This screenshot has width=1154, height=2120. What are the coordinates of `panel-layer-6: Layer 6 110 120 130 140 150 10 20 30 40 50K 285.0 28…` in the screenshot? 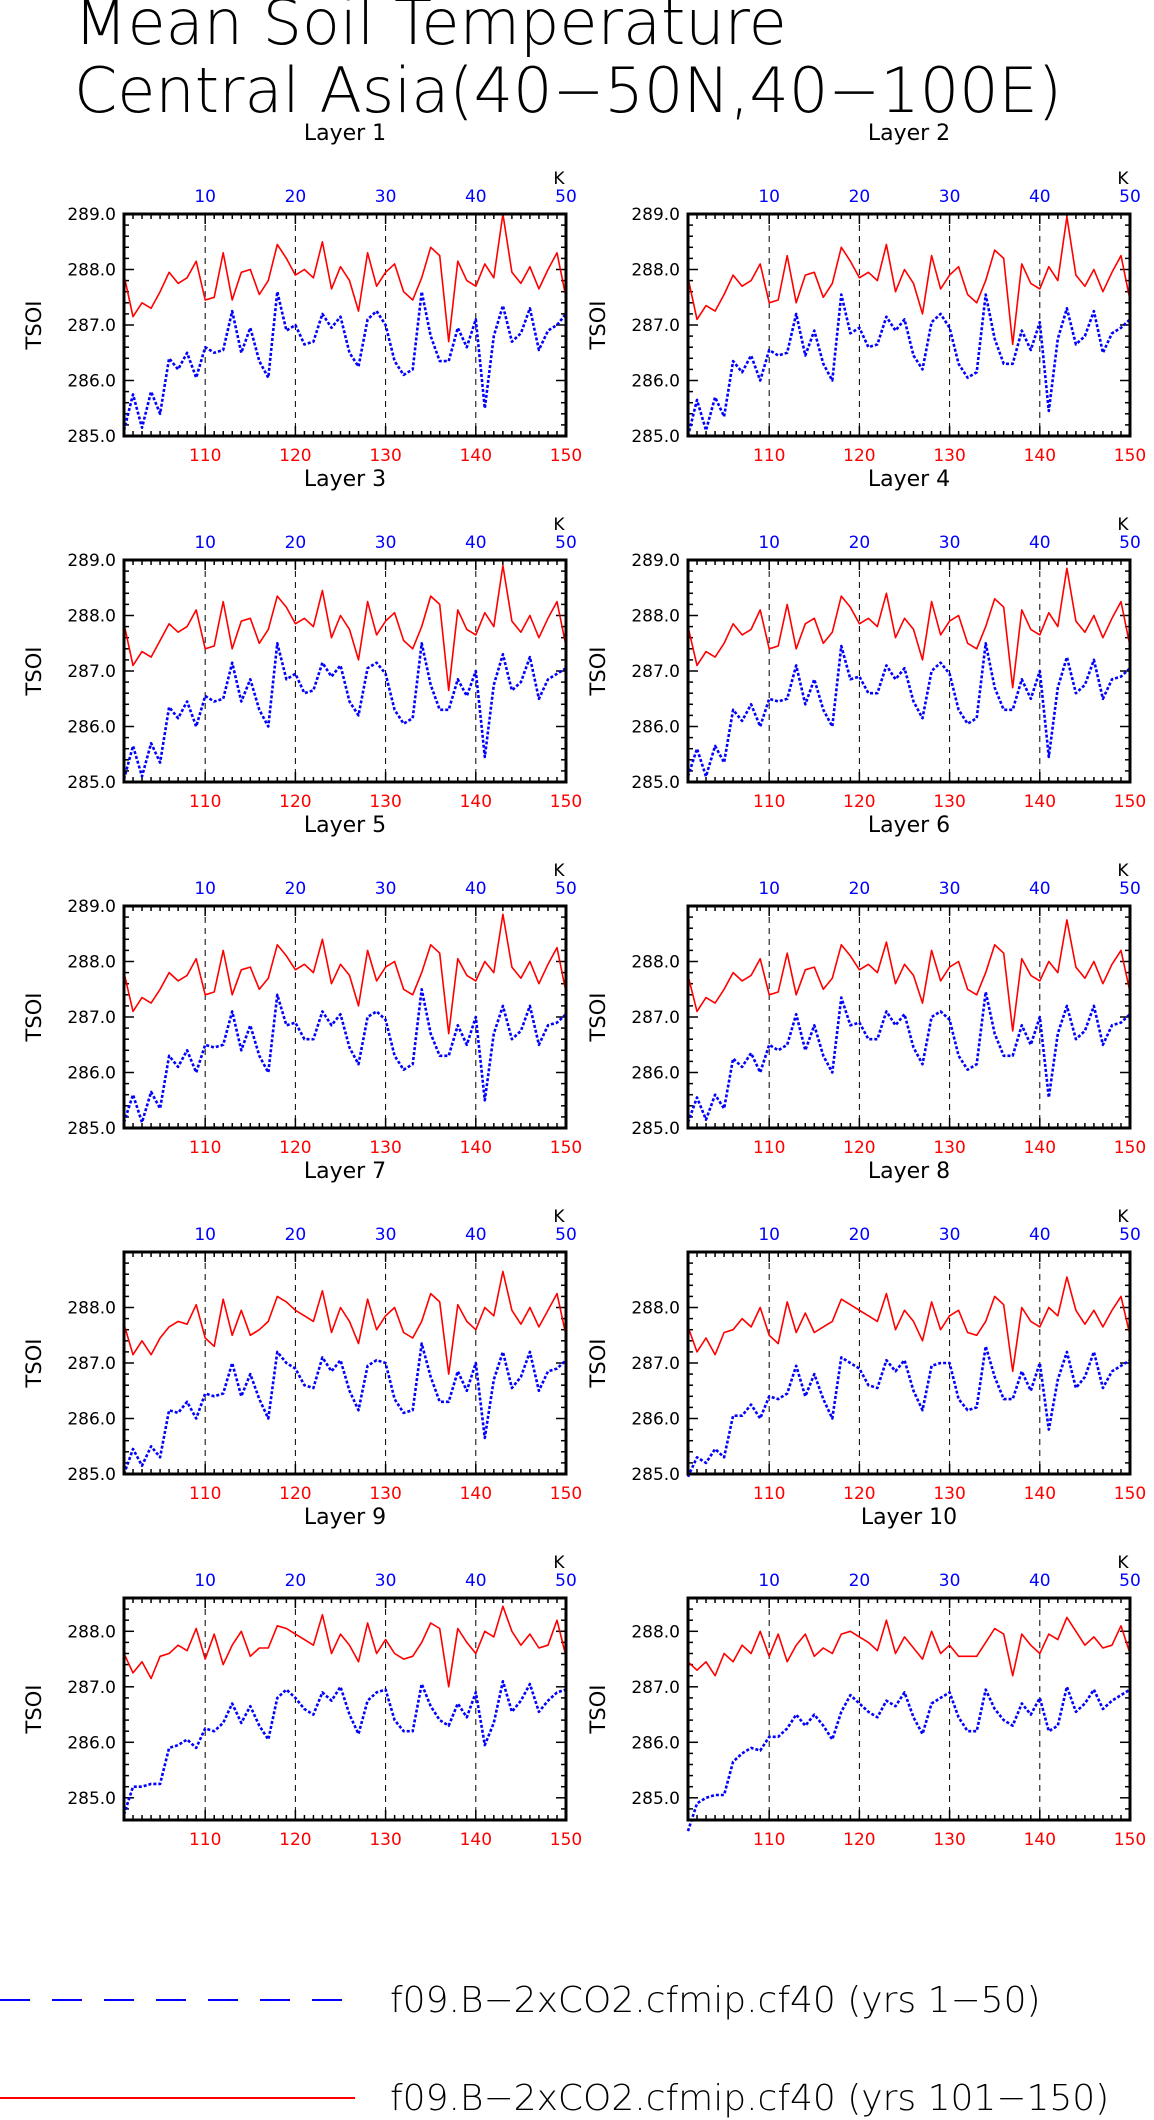 It's located at (866, 985).